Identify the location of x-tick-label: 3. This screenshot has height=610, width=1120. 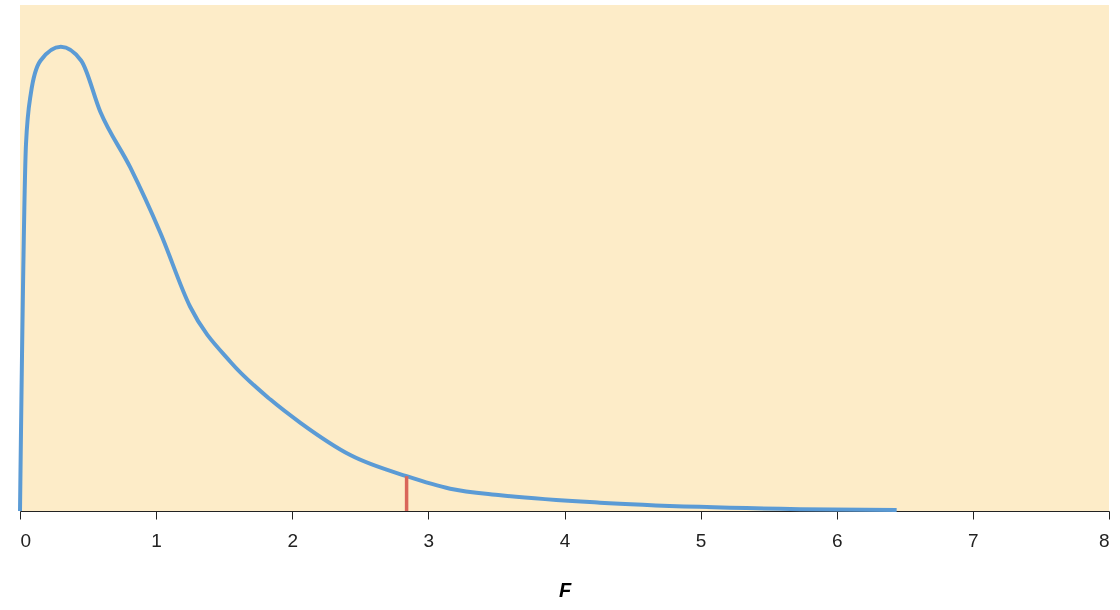
(429, 540).